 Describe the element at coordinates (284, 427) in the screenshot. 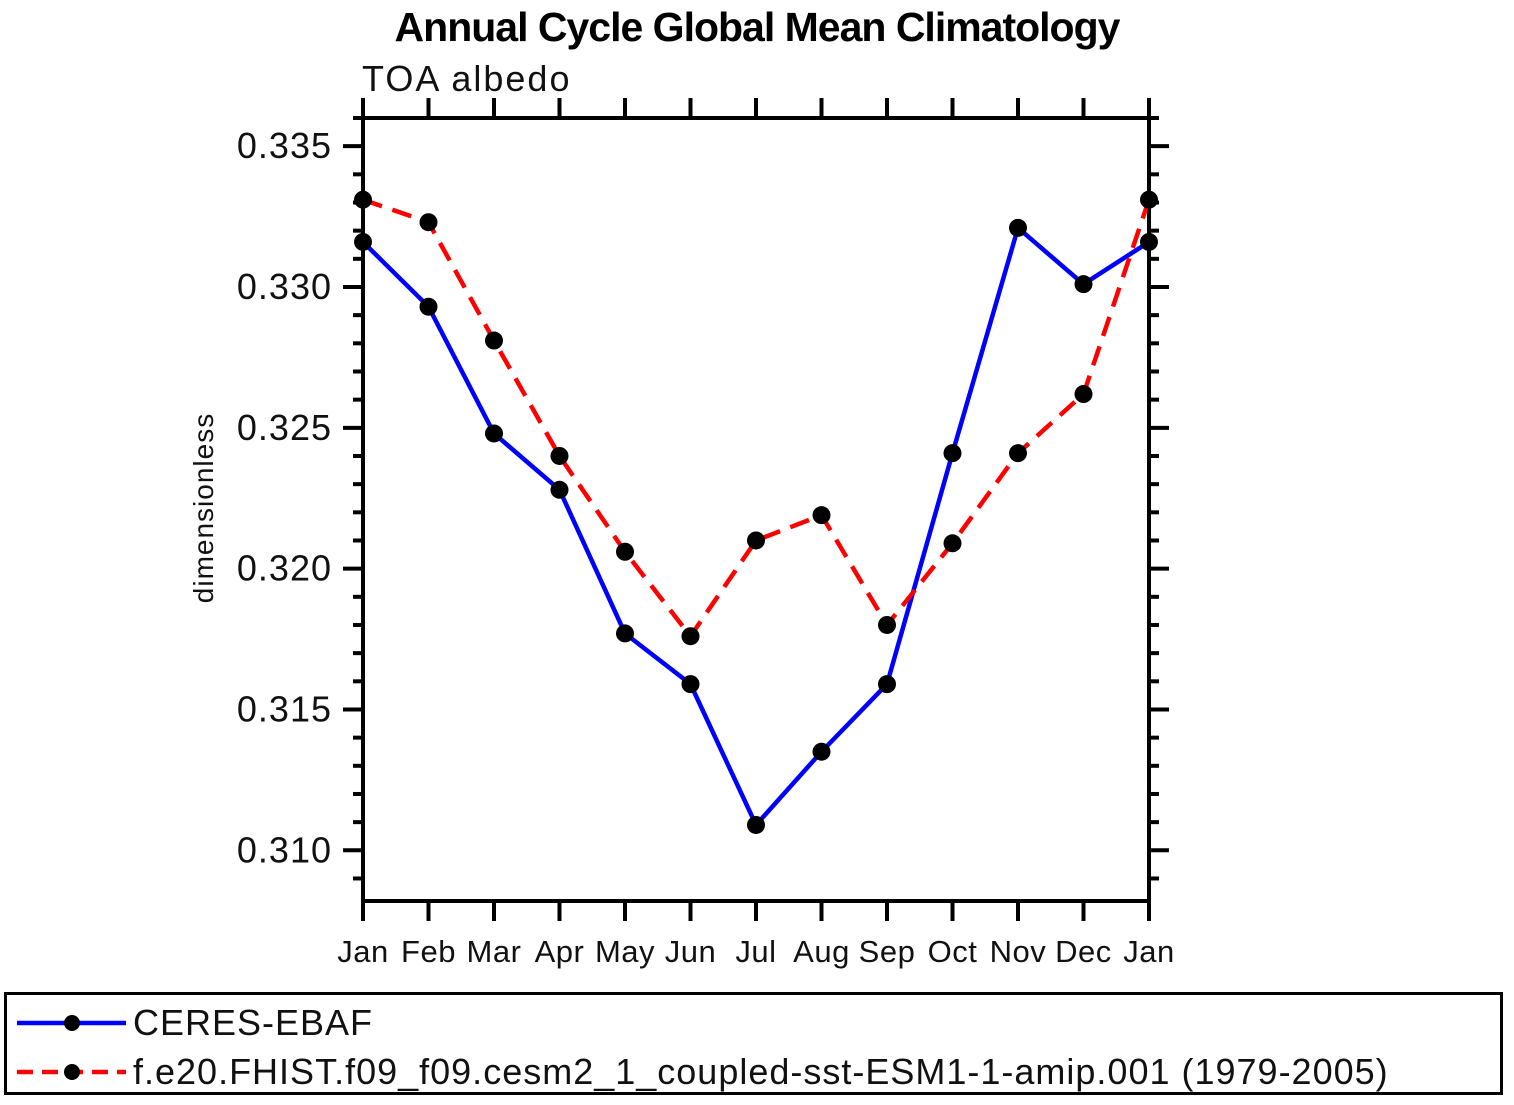

I see `y-tick-label: 0.325` at that location.